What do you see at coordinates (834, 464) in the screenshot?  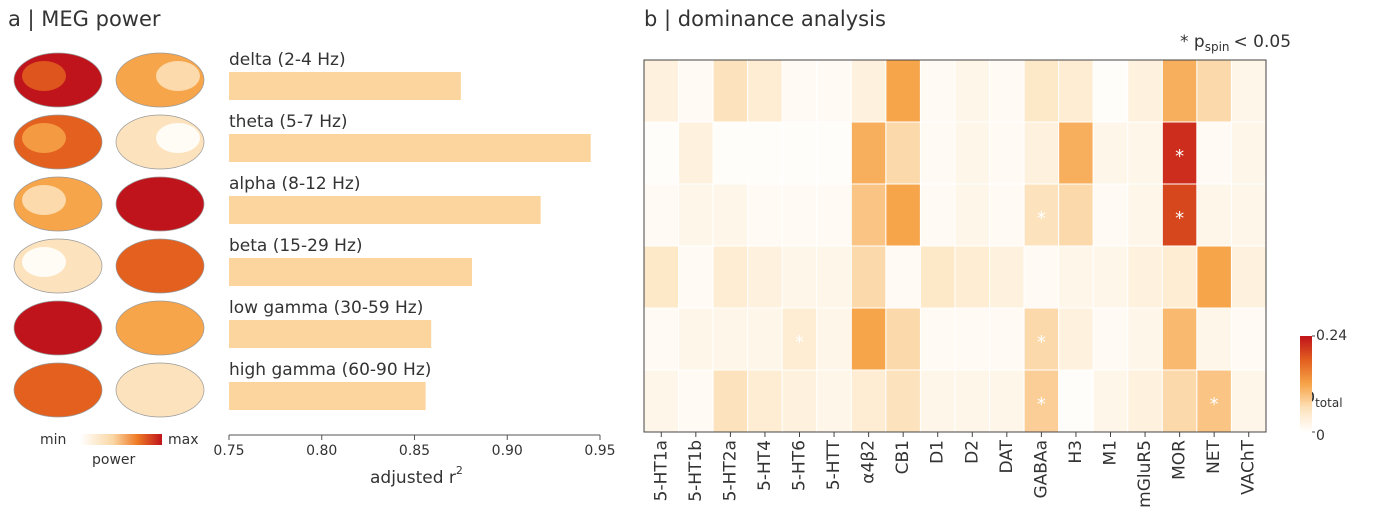 I see `x-tick-label: 5-HTT` at bounding box center [834, 464].